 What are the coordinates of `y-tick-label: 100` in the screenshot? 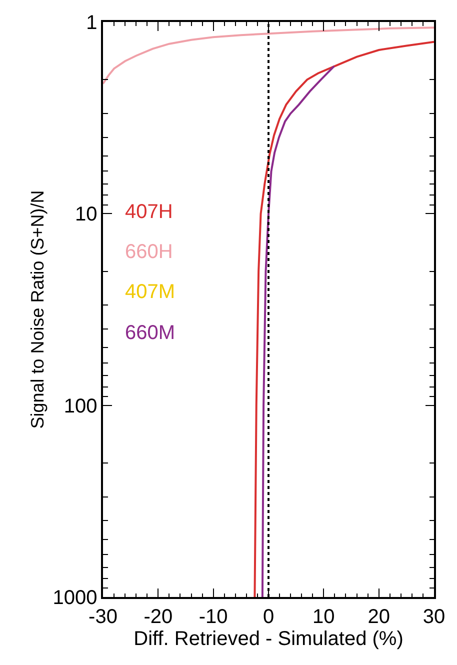 It's located at (81, 406).